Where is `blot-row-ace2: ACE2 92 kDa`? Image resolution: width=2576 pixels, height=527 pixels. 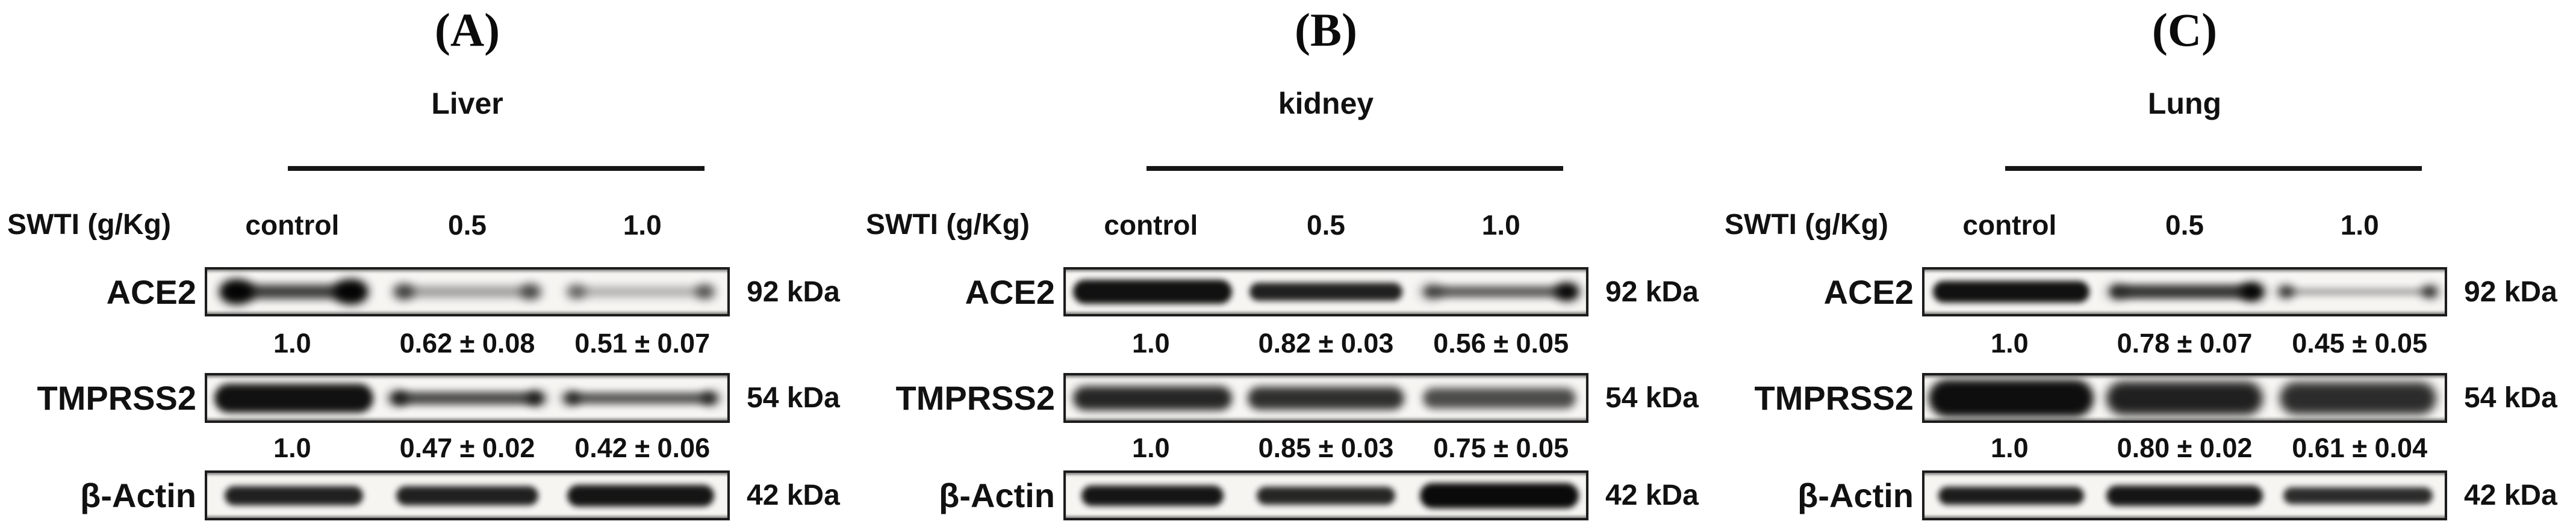
blot-row-ace2: ACE2 92 kDa is located at coordinates (2147, 291).